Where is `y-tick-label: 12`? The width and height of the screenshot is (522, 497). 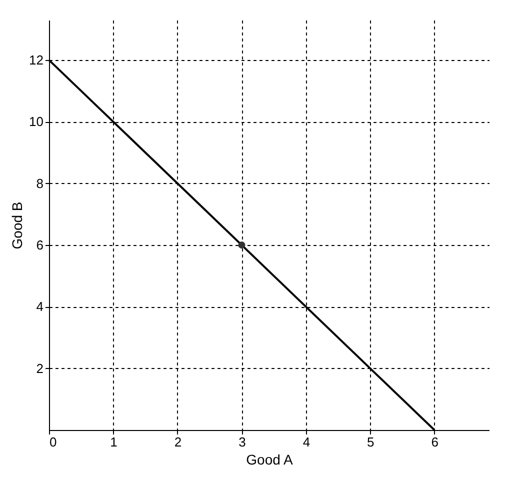 y-tick-label: 12 is located at coordinates (36, 60).